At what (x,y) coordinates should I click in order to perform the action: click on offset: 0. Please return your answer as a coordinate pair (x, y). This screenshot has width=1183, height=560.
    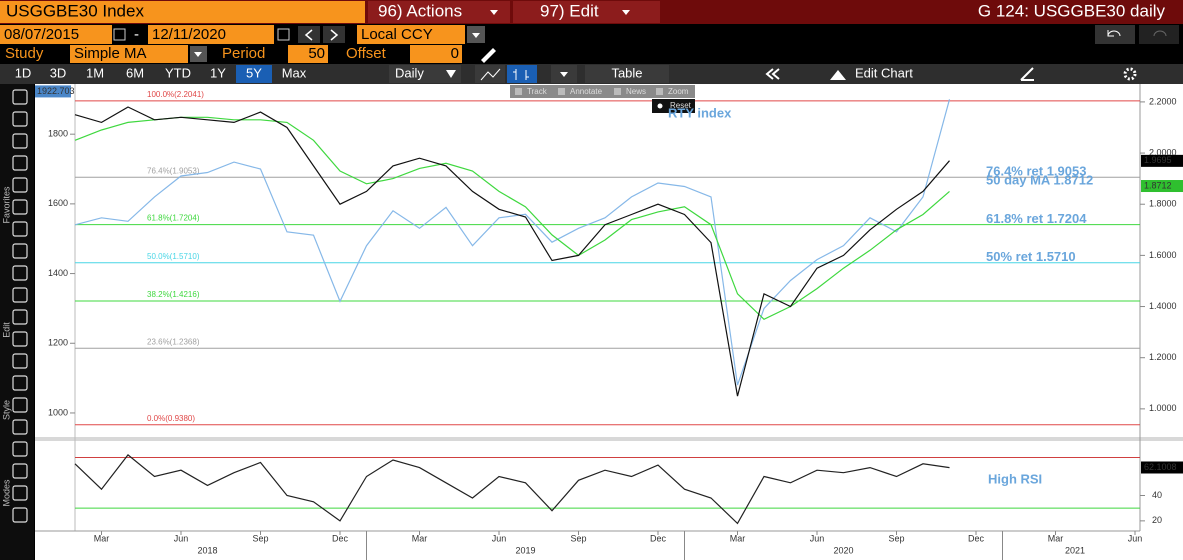
    Looking at the image, I should click on (455, 53).